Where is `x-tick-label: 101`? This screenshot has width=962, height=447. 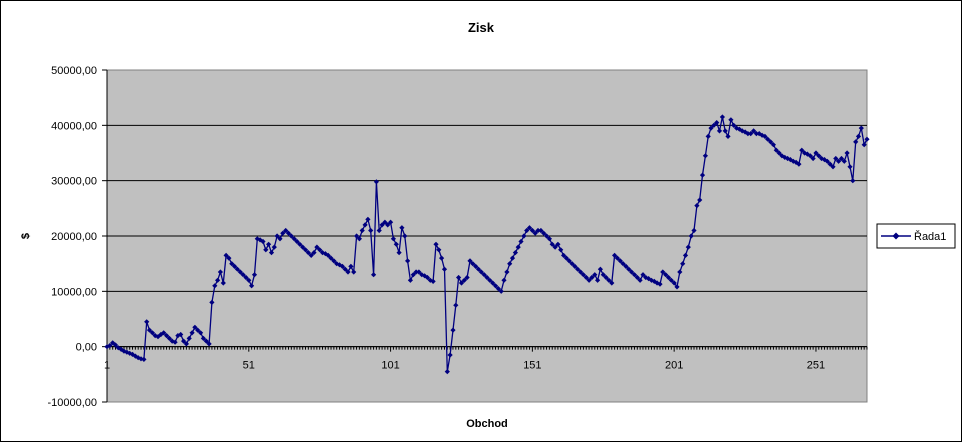
x-tick-label: 101 is located at coordinates (390, 366).